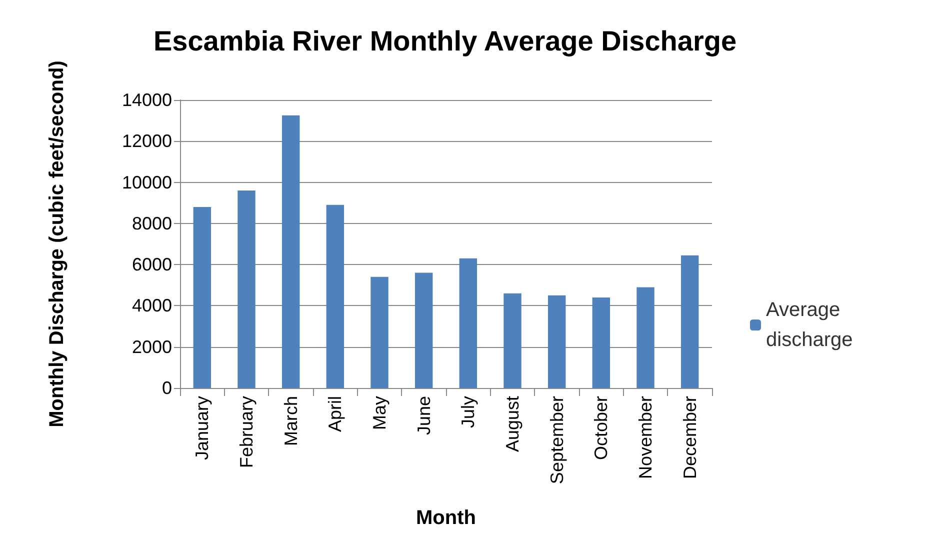 The height and width of the screenshot is (550, 929). Describe the element at coordinates (601, 428) in the screenshot. I see `x-tick-label: October` at that location.